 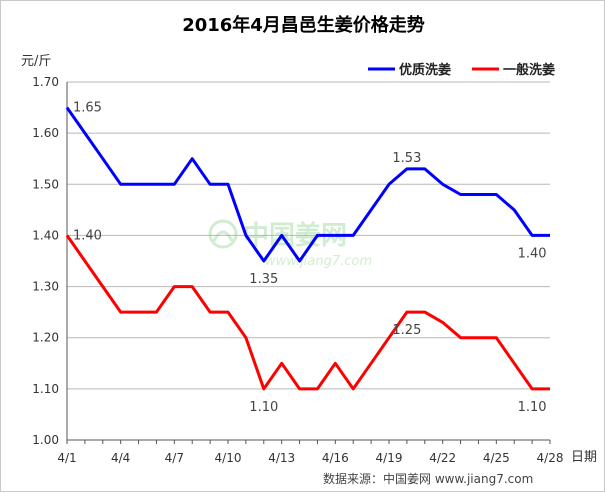 What do you see at coordinates (428, 478) in the screenshot?
I see `source-note: 数据来源：中国姜网 www.jiang7.com` at bounding box center [428, 478].